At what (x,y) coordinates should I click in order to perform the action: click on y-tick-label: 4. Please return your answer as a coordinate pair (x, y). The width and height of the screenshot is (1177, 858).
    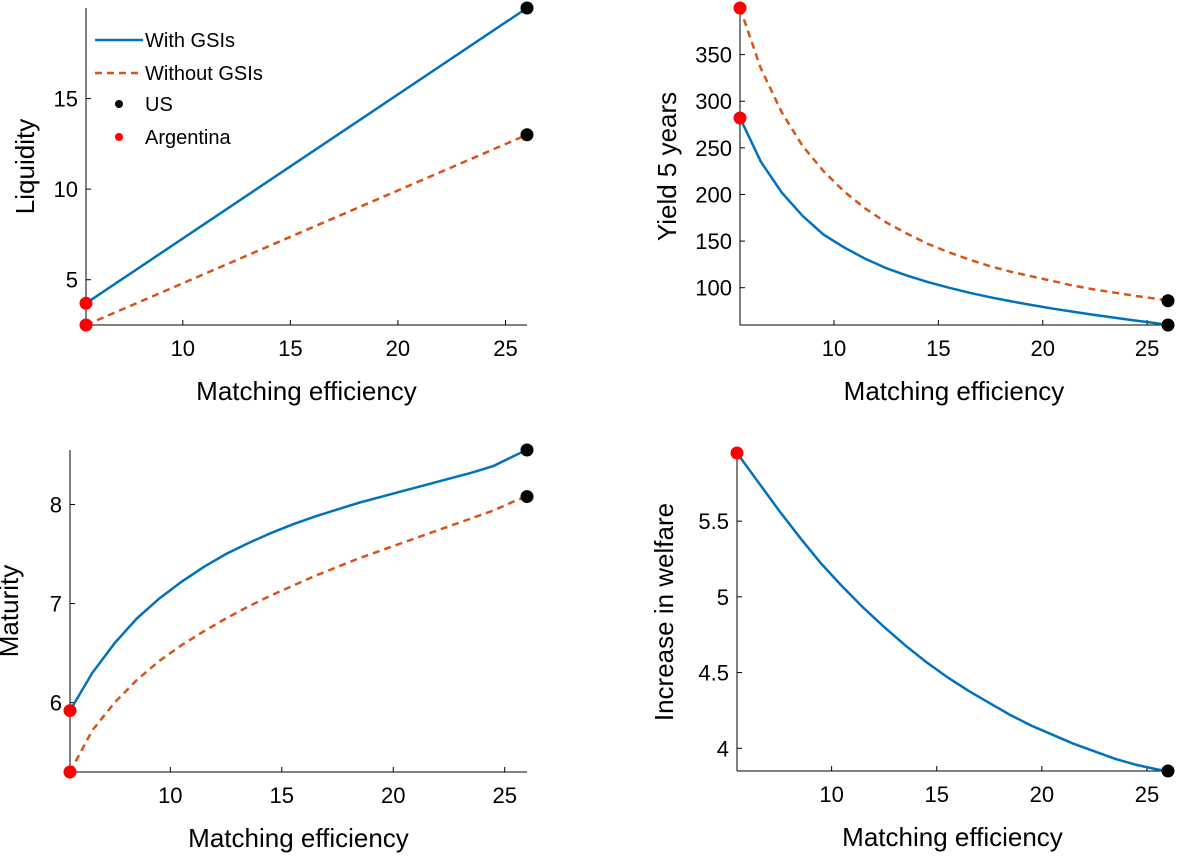
    Looking at the image, I should click on (723, 748).